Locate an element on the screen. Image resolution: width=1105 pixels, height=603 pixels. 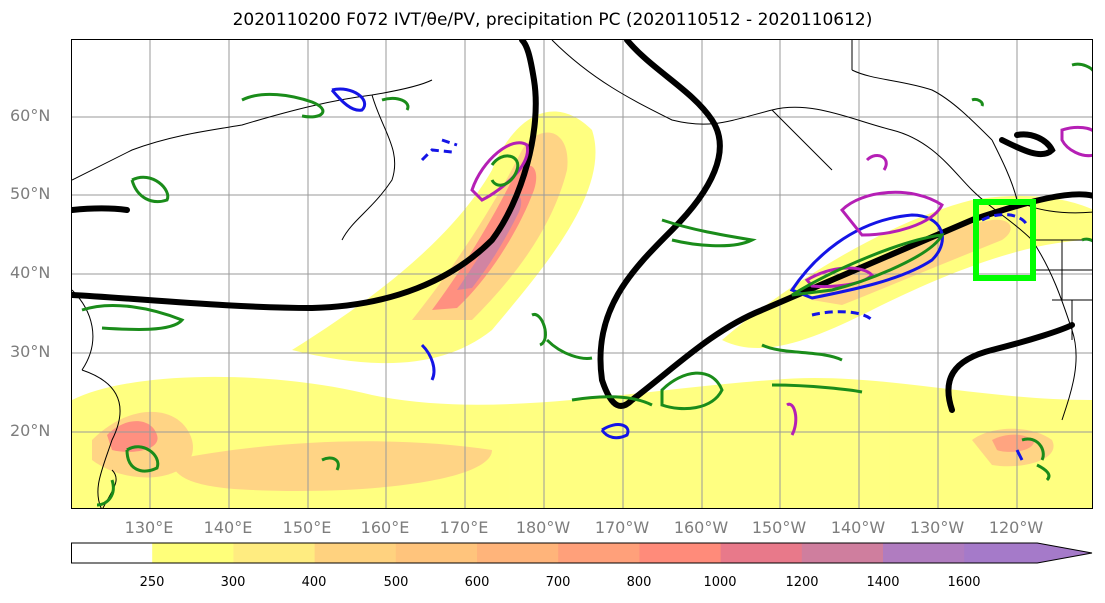
lon-label-170w: 170°W is located at coordinates (622, 527).